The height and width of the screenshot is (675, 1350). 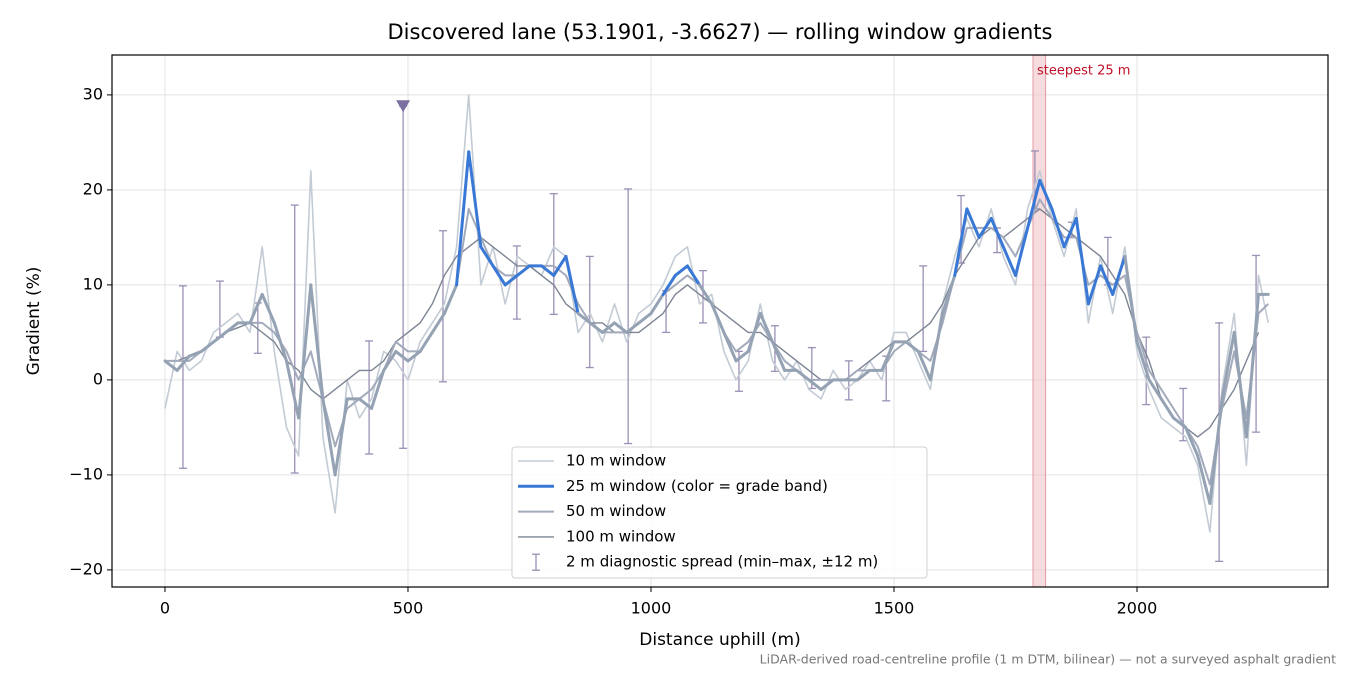 What do you see at coordinates (165, 608) in the screenshot?
I see `x-tick-label: 0` at bounding box center [165, 608].